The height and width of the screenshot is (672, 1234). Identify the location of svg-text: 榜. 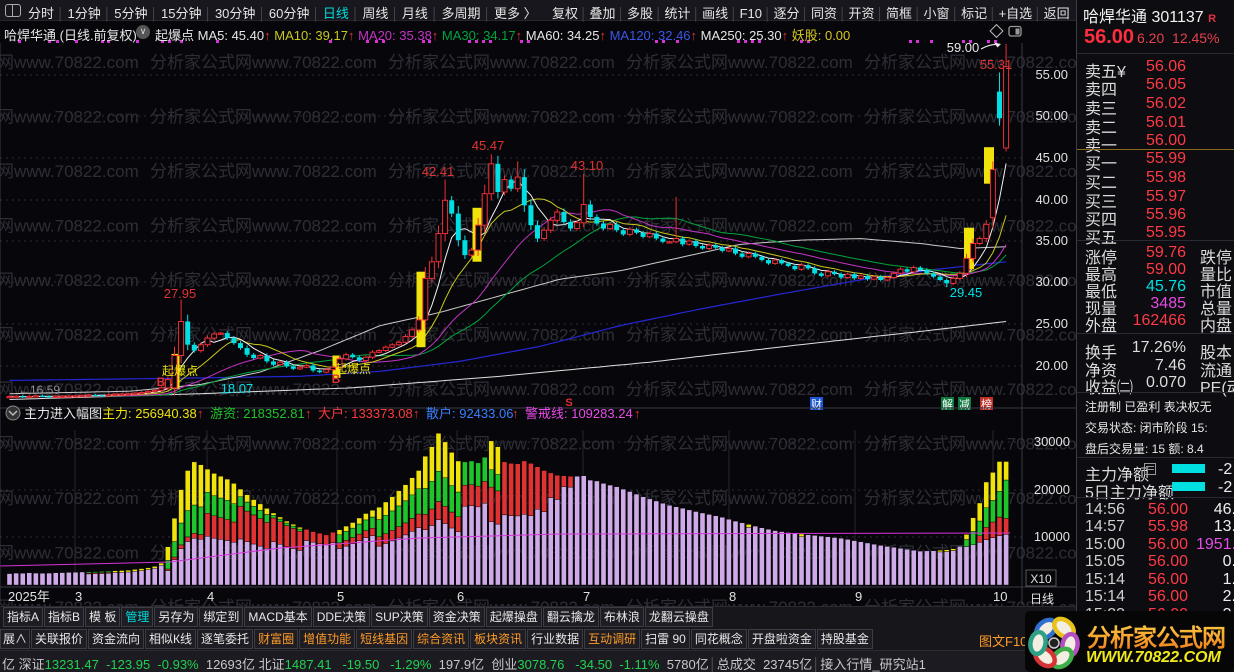
(986, 404).